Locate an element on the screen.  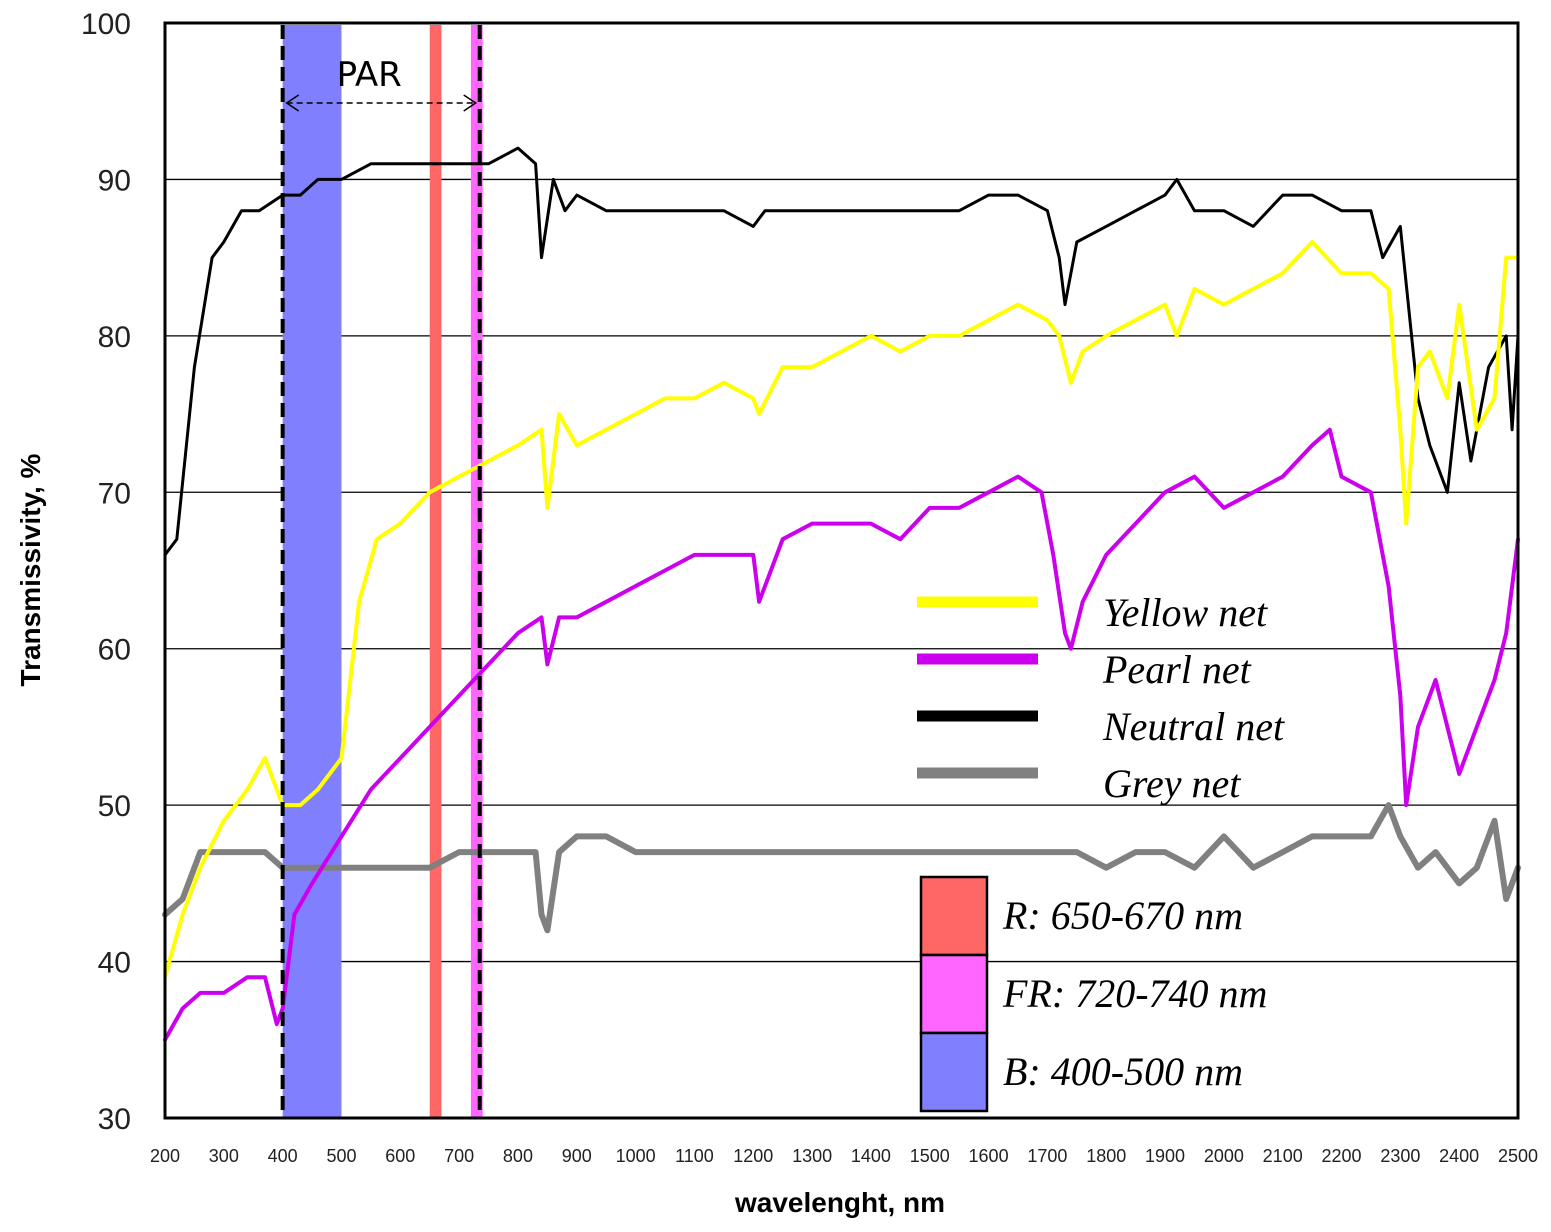
x-tick-label: 1000 is located at coordinates (636, 1156).